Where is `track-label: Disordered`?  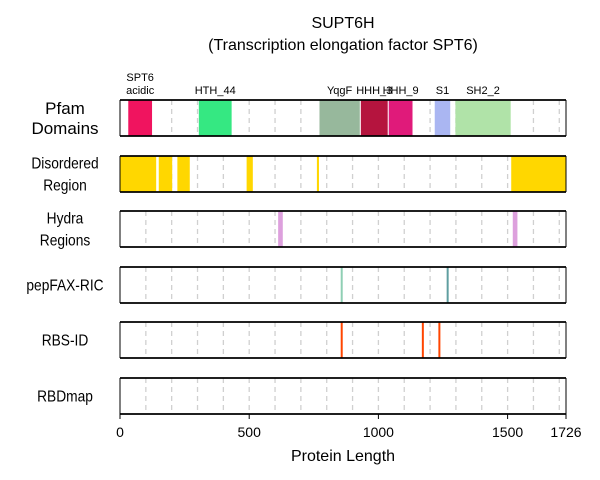
track-label: Disordered is located at coordinates (64, 164).